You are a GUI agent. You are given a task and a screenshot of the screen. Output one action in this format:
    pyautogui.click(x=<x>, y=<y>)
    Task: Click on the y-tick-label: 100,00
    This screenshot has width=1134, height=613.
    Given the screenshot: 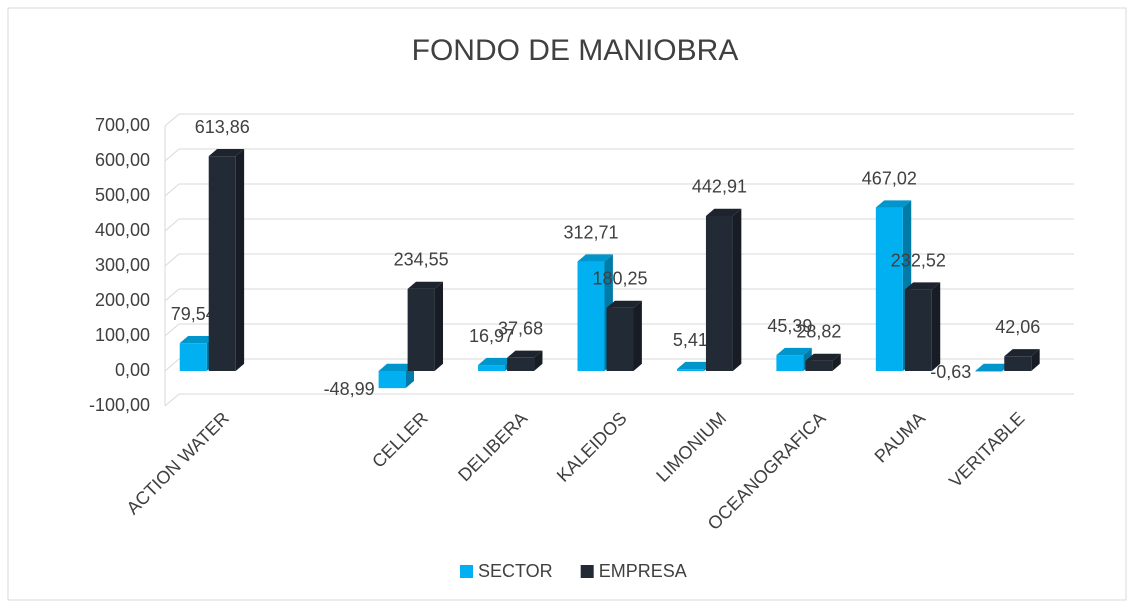 What is the action you would take?
    pyautogui.click(x=122, y=335)
    